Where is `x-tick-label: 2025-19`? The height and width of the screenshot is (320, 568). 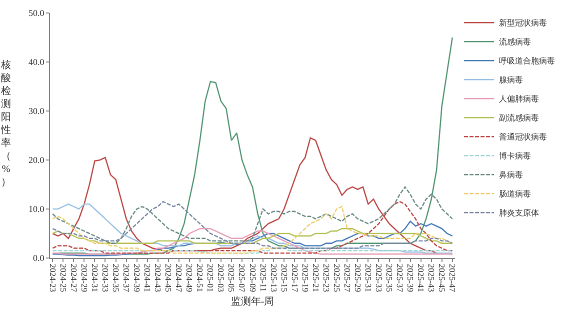
x-tick-label: 2025-19 is located at coordinates (305, 278).